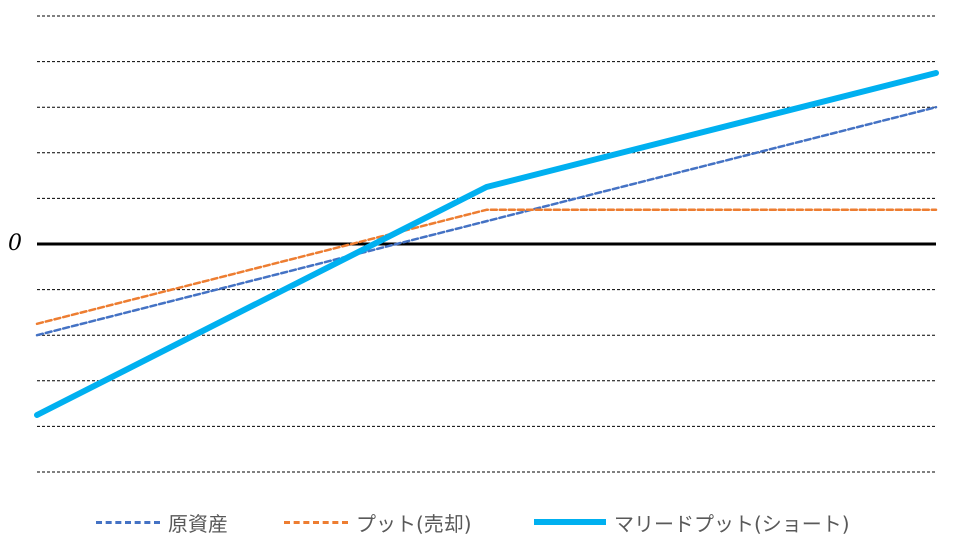 The image size is (954, 552). Describe the element at coordinates (15, 243) in the screenshot. I see `y-tick-label-zero: 0` at that location.